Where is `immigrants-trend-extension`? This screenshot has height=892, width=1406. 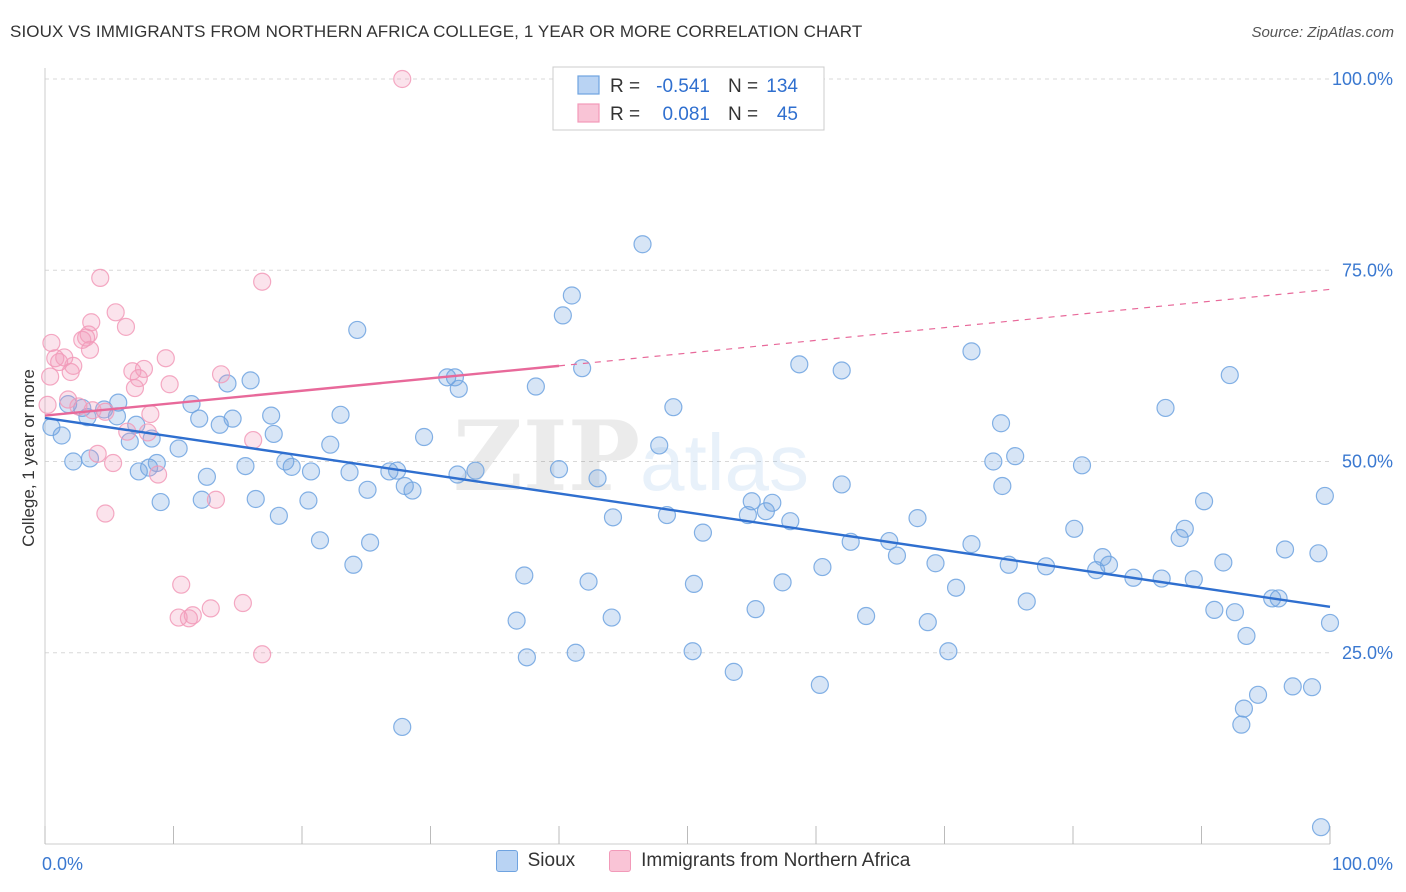
immigrants-trend-extension is located at coordinates (944, 327).